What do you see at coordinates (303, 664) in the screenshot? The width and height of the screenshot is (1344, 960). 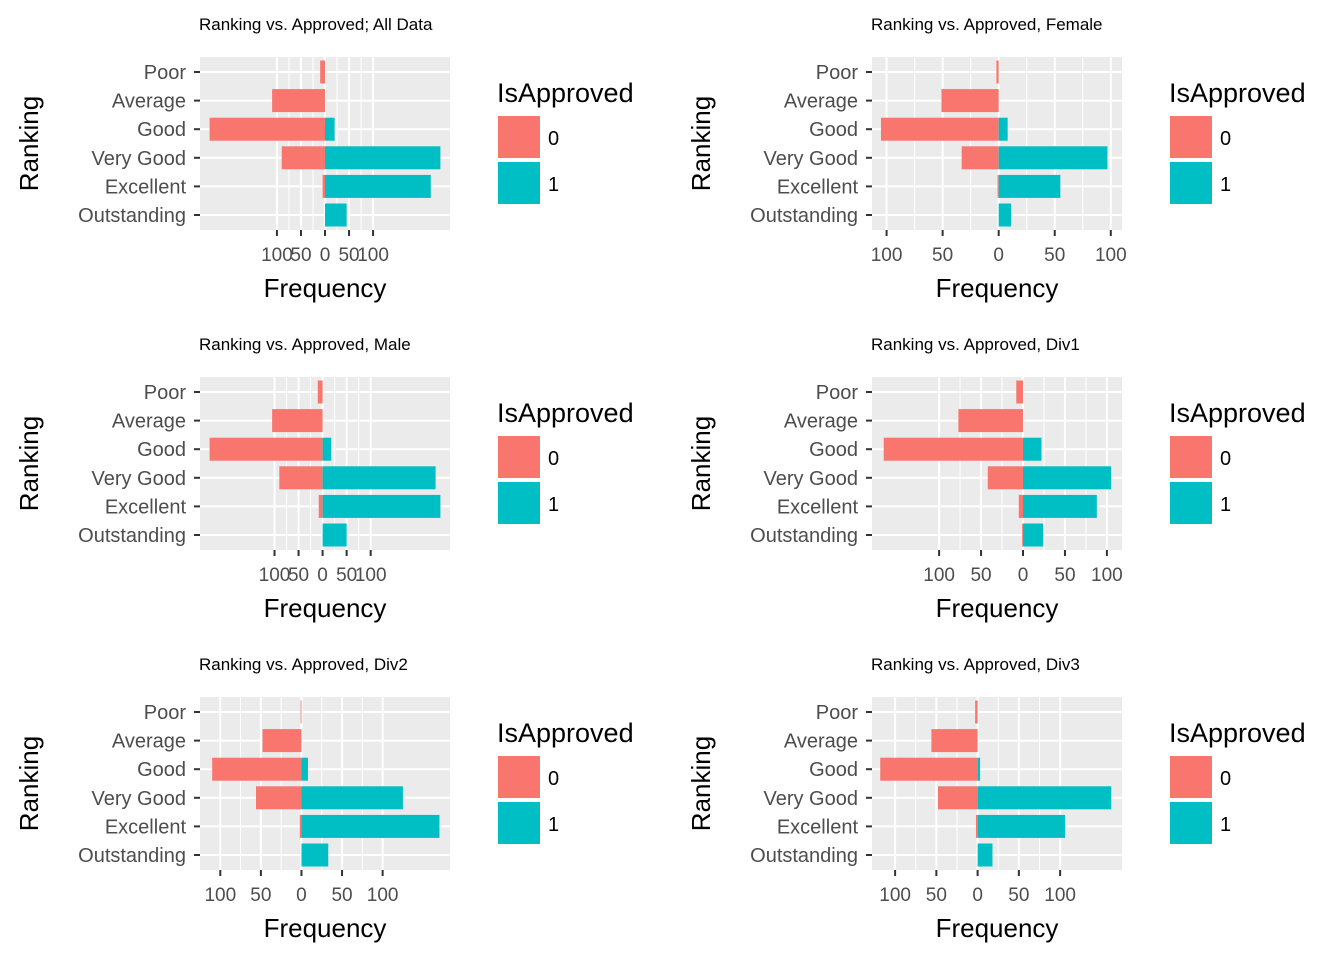 I see `chart-title: Ranking vs. Approved, Div2` at bounding box center [303, 664].